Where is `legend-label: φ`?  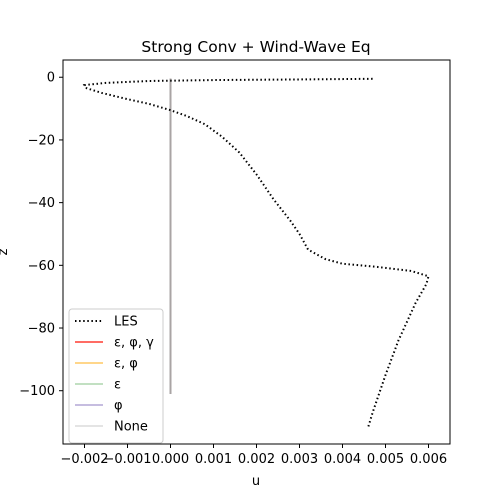 legend-label: φ is located at coordinates (118, 406).